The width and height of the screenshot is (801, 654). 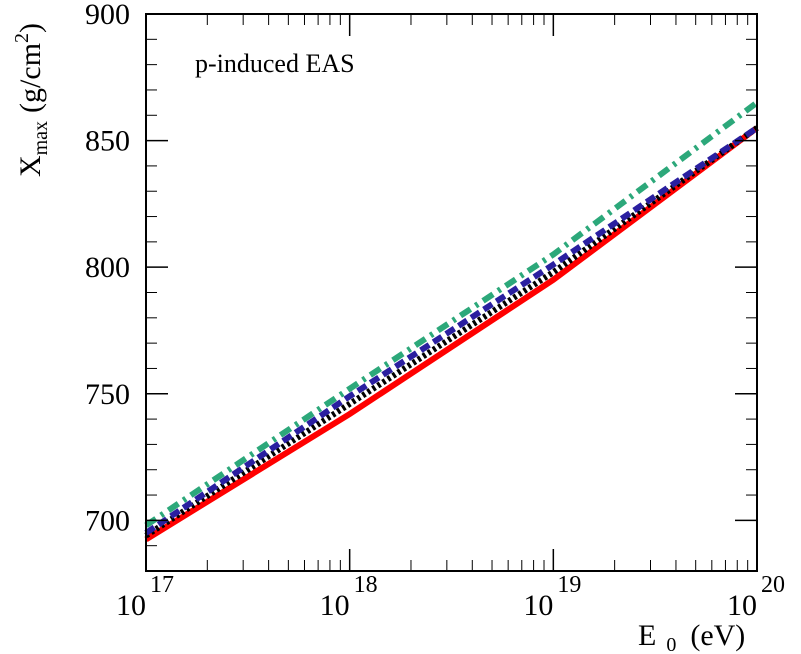 I want to click on y-axis-label: Xmax (g/cm2), so click(x=31, y=100).